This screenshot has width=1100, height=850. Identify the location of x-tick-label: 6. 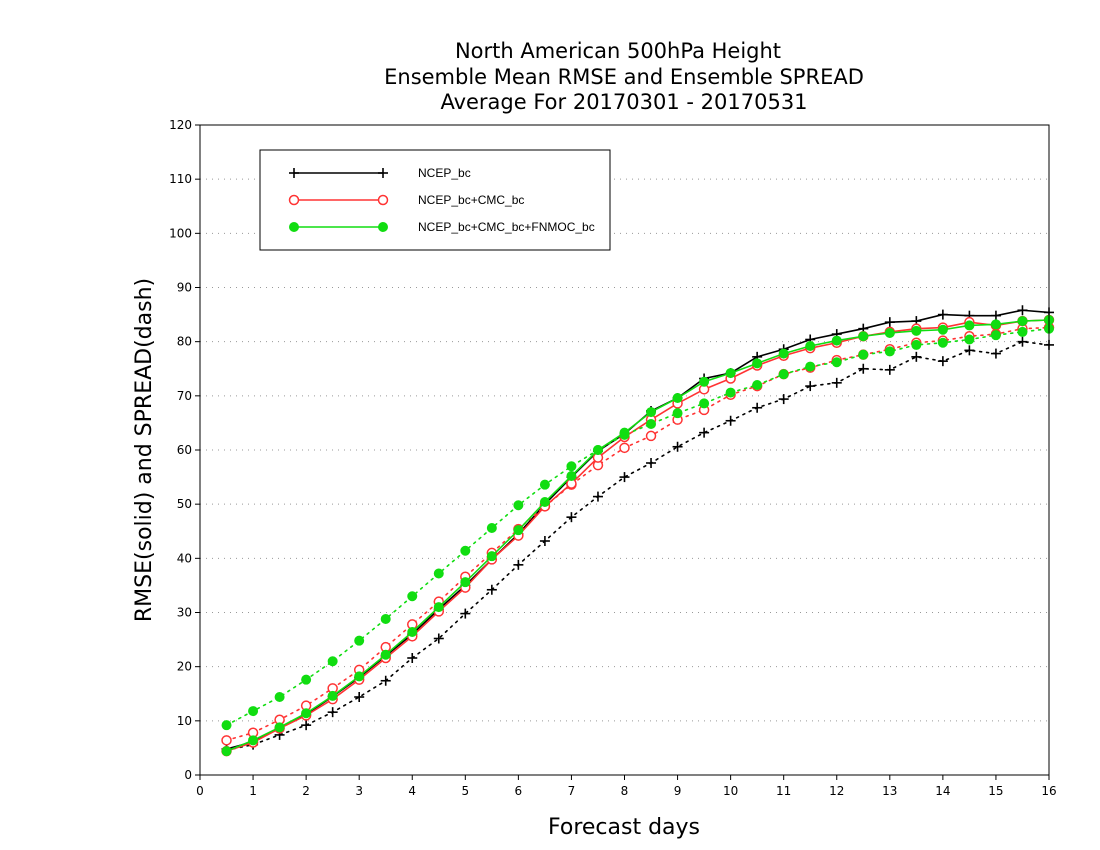
(519, 791).